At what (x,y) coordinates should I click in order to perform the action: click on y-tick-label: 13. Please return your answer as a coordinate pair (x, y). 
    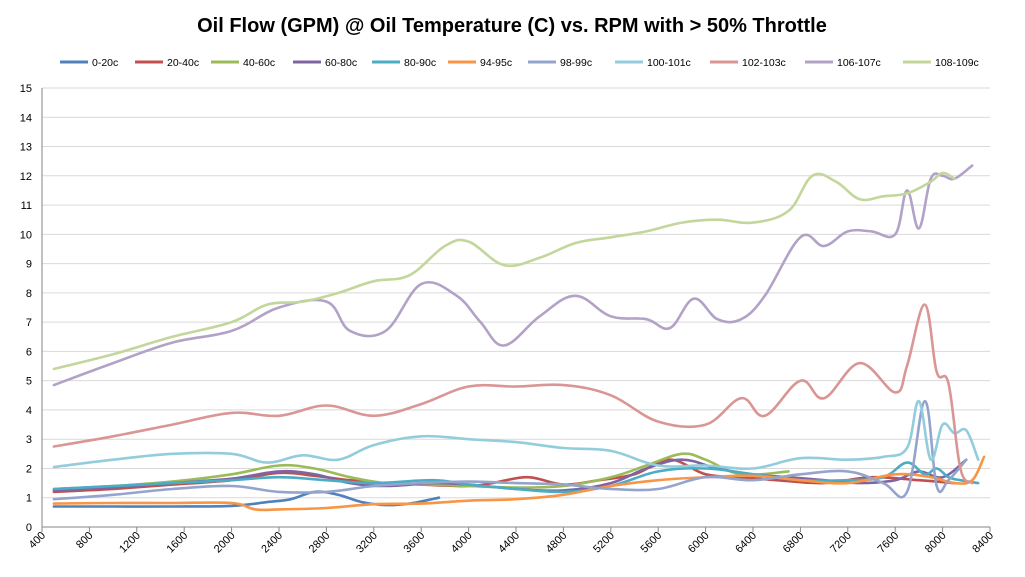
    Looking at the image, I should click on (26, 148).